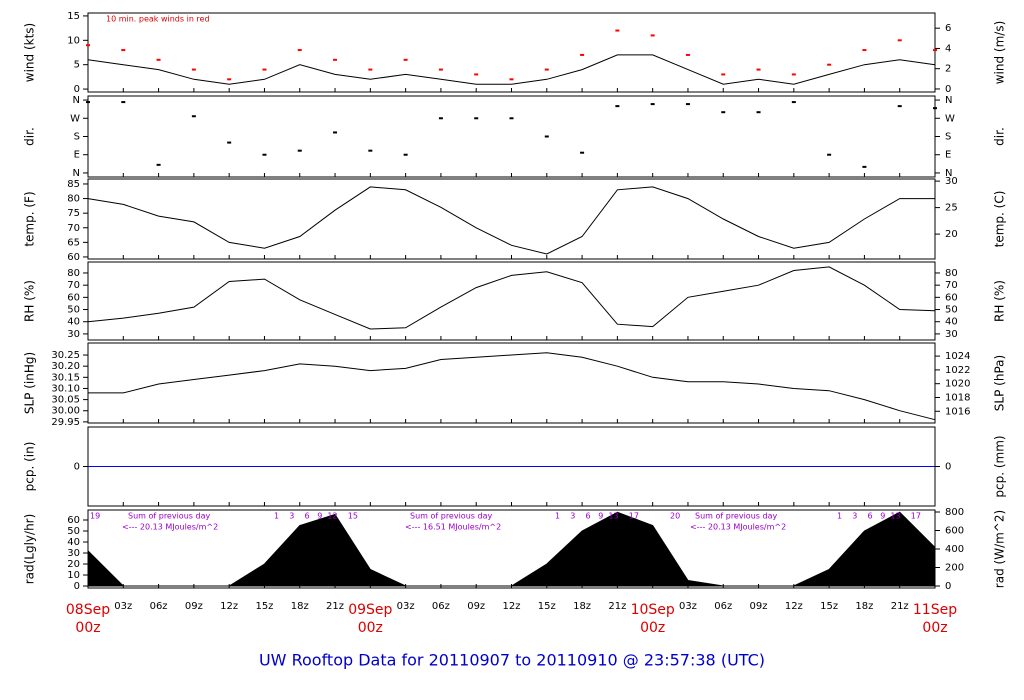  What do you see at coordinates (951, 322) in the screenshot?
I see `y2-tick-label: 40` at bounding box center [951, 322].